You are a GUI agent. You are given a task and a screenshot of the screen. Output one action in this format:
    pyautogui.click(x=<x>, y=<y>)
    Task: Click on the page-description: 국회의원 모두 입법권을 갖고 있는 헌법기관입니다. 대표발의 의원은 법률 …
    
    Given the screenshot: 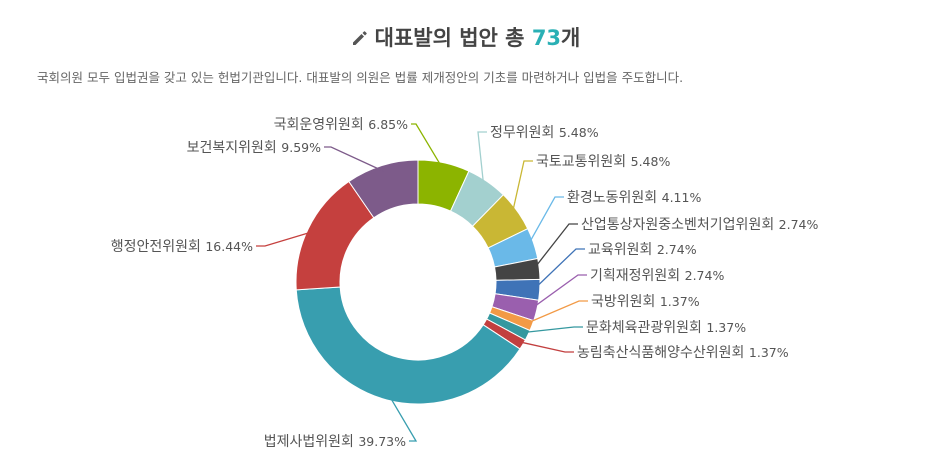 What is the action you would take?
    pyautogui.click(x=360, y=77)
    